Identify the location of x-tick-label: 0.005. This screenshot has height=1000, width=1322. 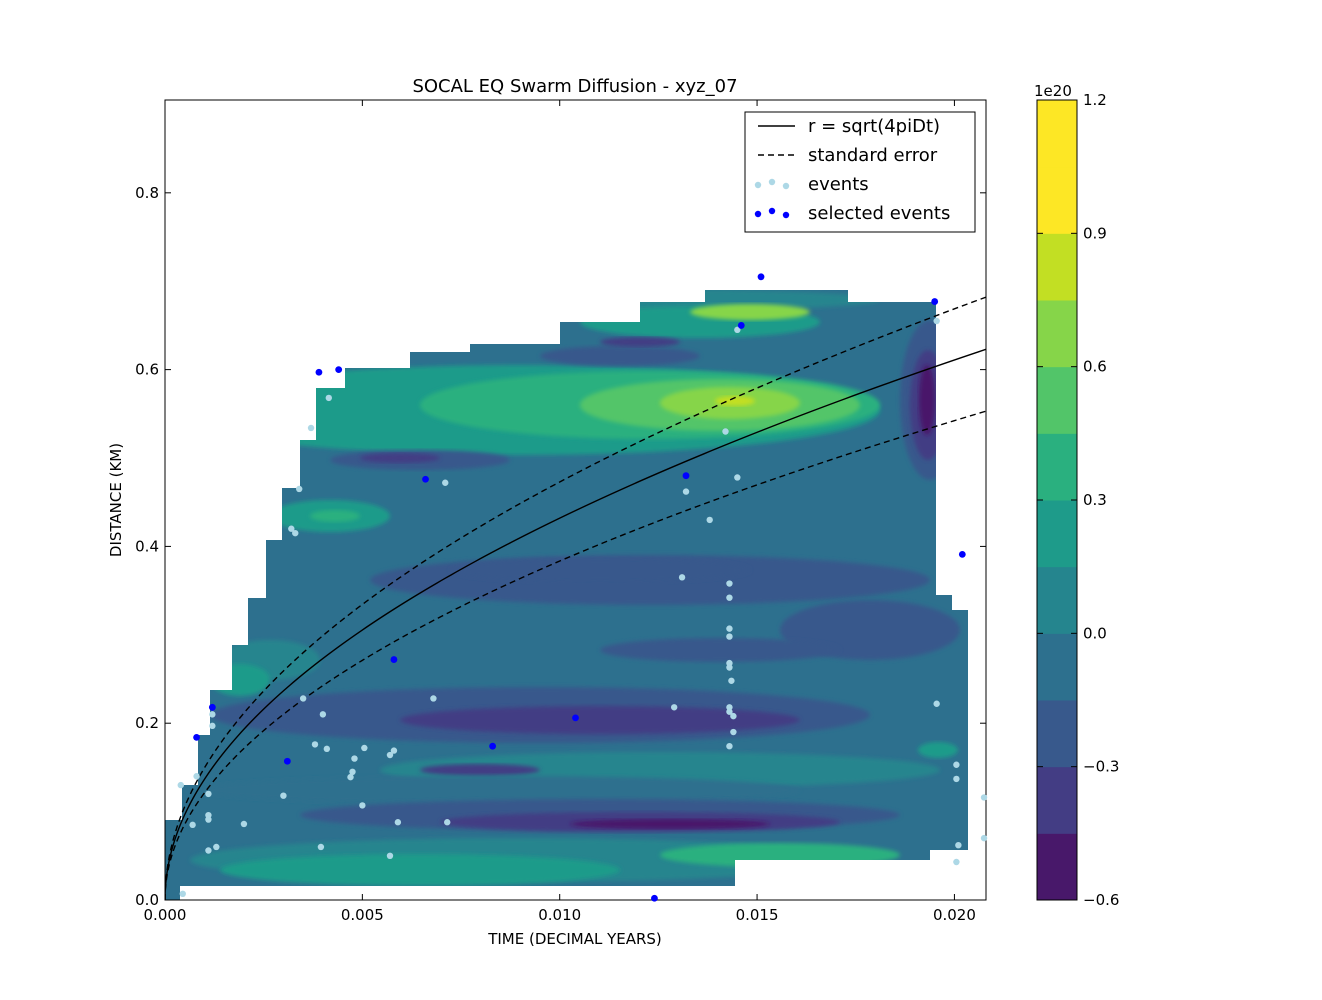
(362, 915).